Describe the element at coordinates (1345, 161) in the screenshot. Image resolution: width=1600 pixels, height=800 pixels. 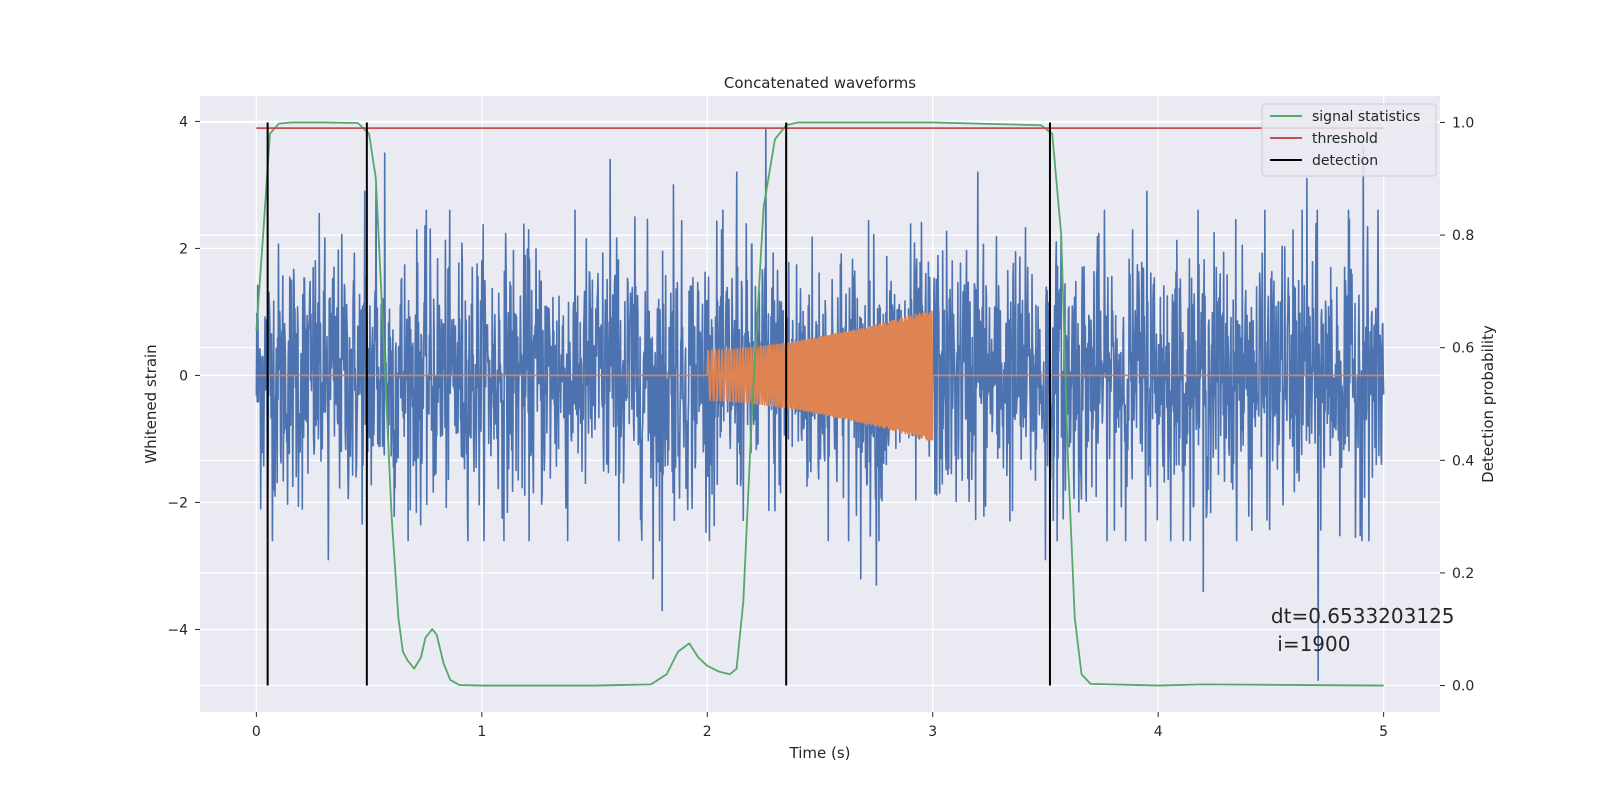
I see `legend-label: detection` at that location.